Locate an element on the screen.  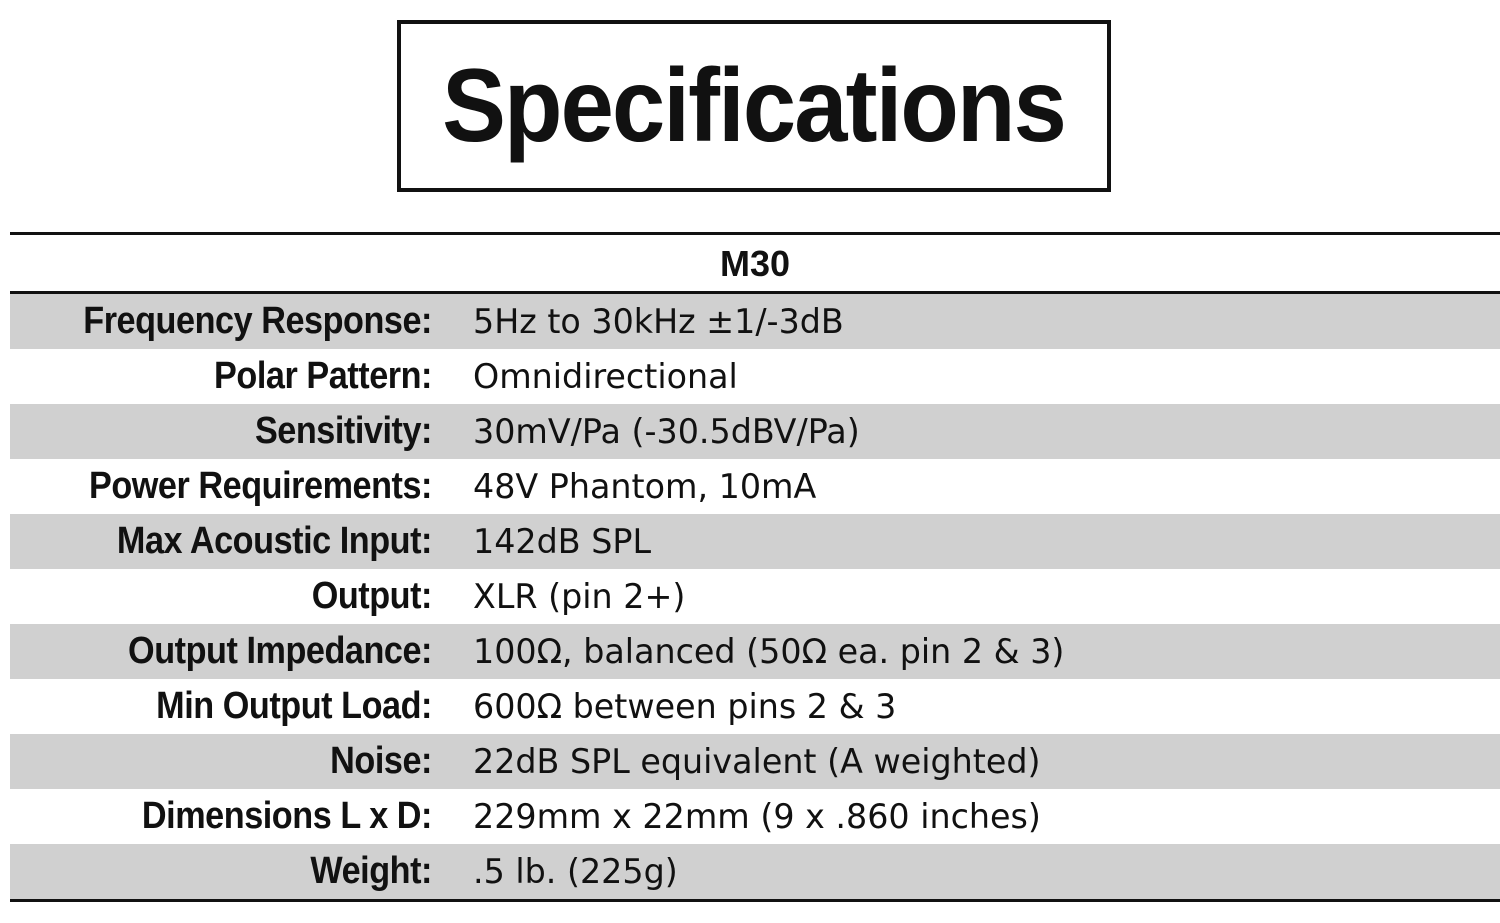
spec-label: Max Acoustic Input: is located at coordinates (274, 541).